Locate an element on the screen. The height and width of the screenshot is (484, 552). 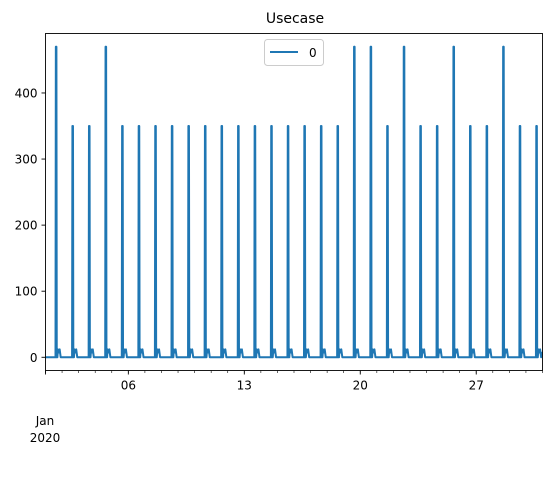
x-axis: 06 13 20 27 is located at coordinates (294, 381).